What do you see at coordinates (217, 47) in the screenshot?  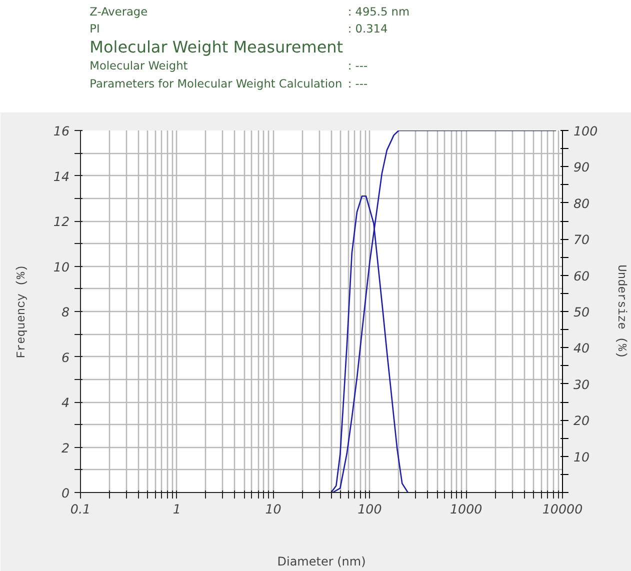 I see `chart-title: Molecular Weight Measurement` at bounding box center [217, 47].